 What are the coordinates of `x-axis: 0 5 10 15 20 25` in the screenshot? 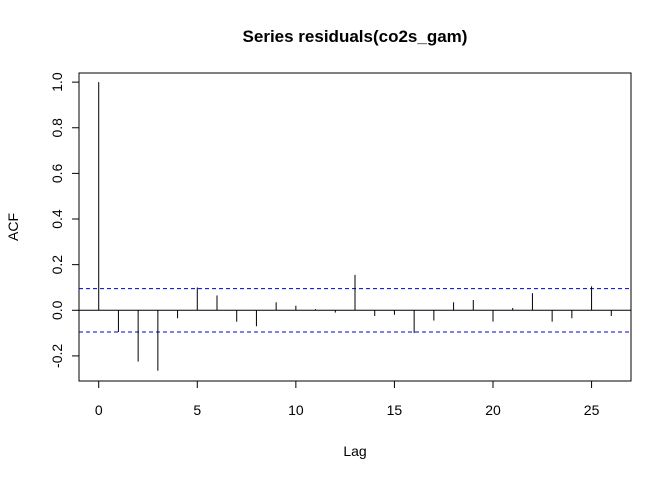 It's located at (347, 399).